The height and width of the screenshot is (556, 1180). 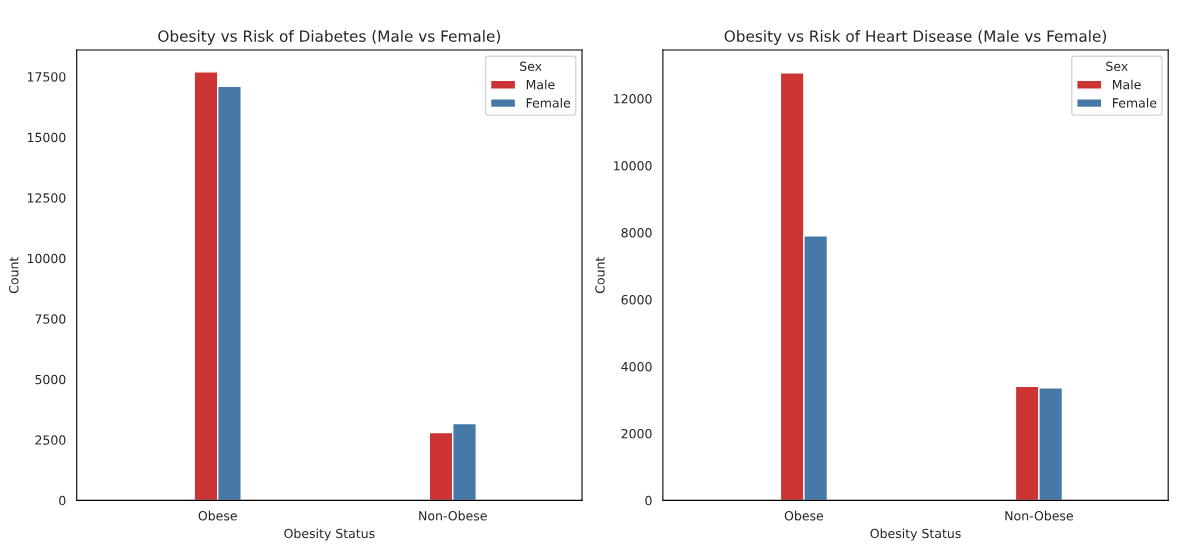 I want to click on y-tick-label: 7500, so click(x=50, y=319).